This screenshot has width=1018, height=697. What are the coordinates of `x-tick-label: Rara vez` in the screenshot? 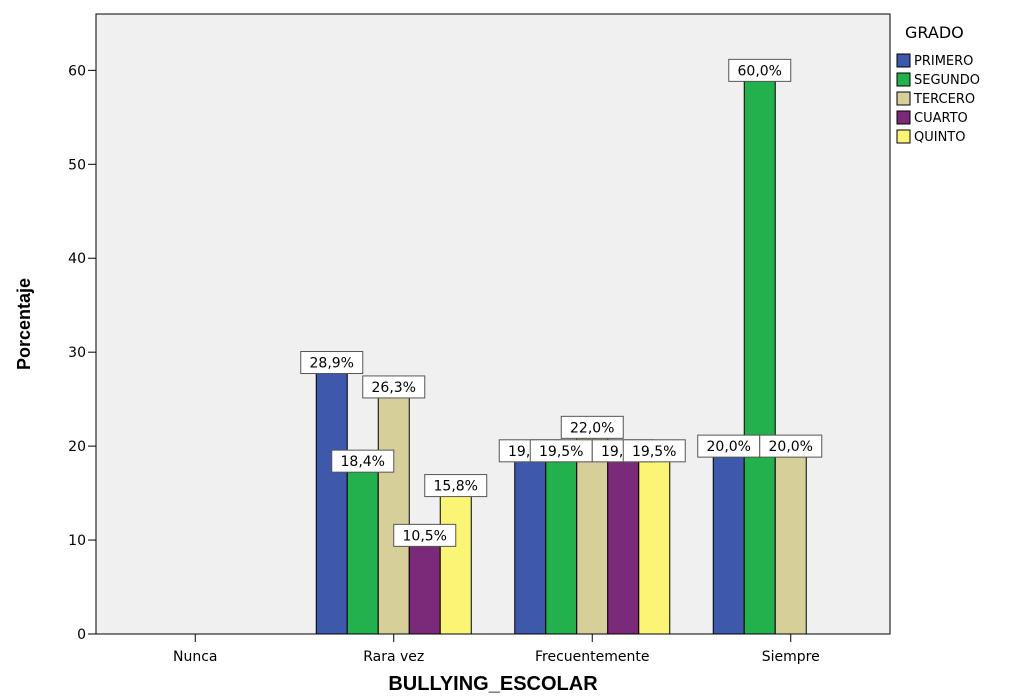 It's located at (393, 657).